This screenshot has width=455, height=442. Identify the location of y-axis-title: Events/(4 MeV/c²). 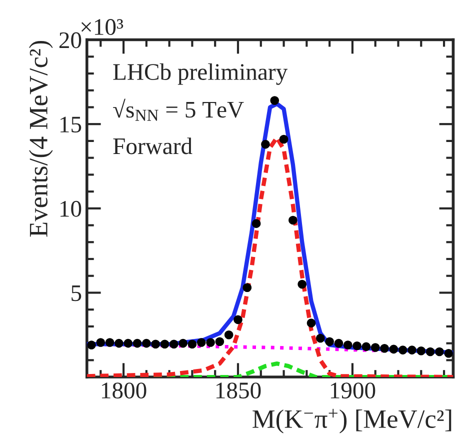
(40, 138).